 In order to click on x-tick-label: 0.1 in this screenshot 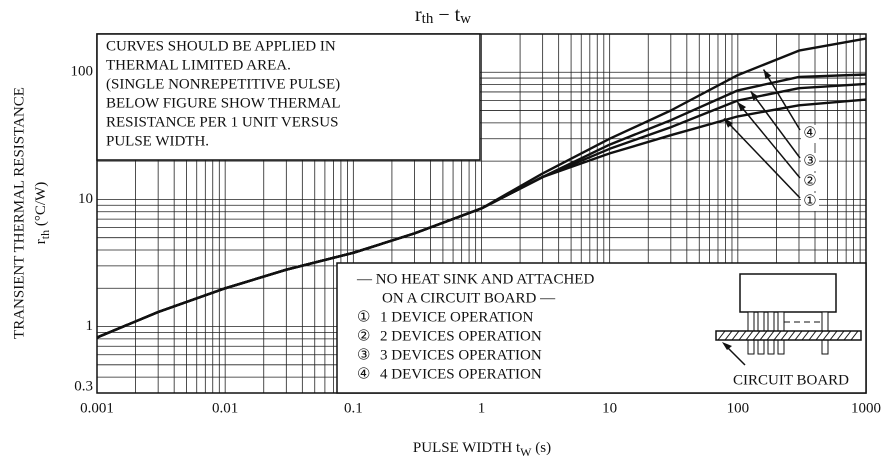, I will do `click(353, 408)`.